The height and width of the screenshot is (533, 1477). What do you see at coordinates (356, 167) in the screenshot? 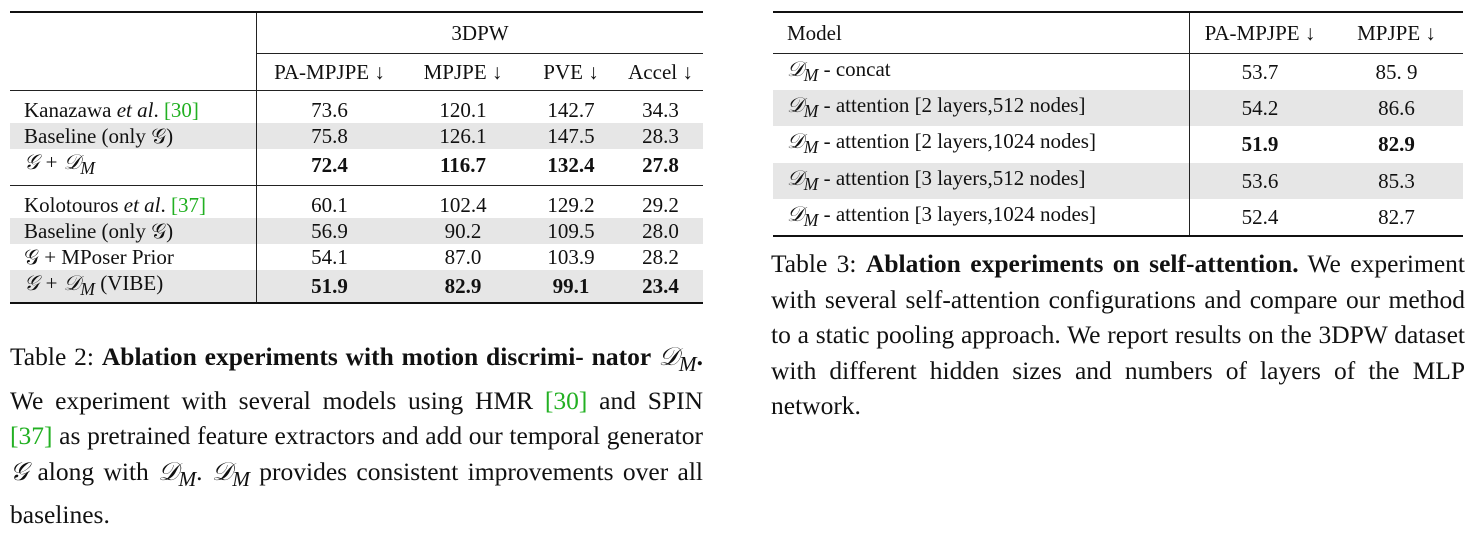
I see `table-row: 𝒢 + 𝒟M 72.4 116.7 132.4 27.8` at bounding box center [356, 167].